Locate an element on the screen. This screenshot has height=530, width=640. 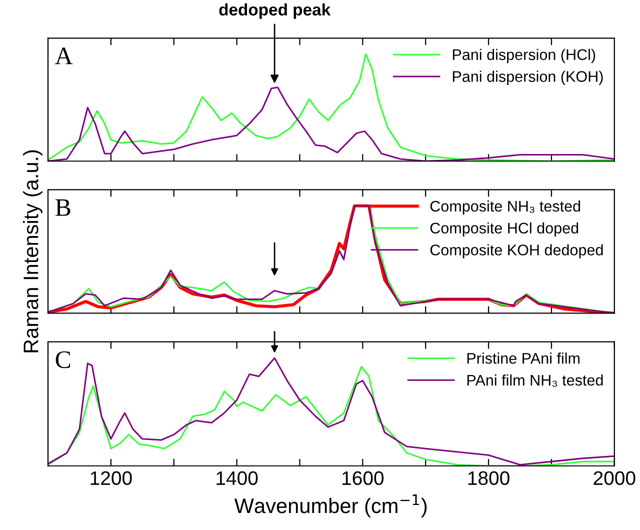
x-axis-title: Wavenumber (cm$^{−1}$) is located at coordinates (330, 506).